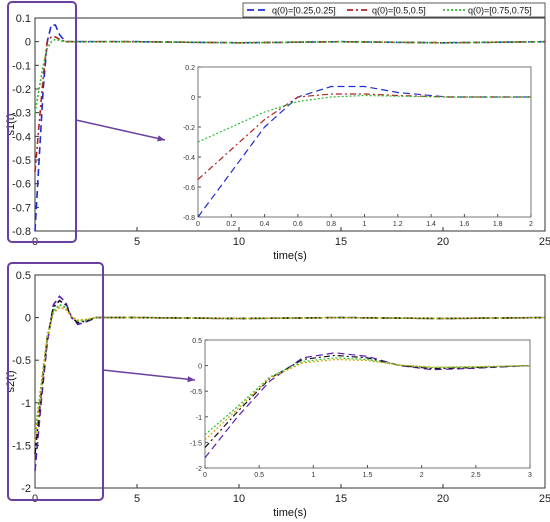 Image resolution: width=550 pixels, height=522 pixels. Describe the element at coordinates (11, 125) in the screenshot. I see `y-axis-label: s1(t)` at that location.